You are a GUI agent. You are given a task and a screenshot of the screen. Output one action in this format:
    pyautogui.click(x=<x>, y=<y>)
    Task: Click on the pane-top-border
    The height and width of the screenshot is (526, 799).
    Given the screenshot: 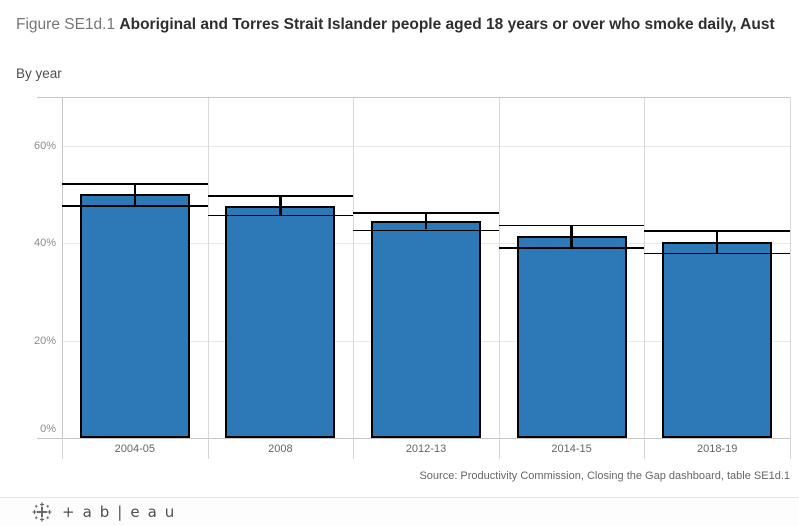 What is the action you would take?
    pyautogui.click(x=413, y=97)
    